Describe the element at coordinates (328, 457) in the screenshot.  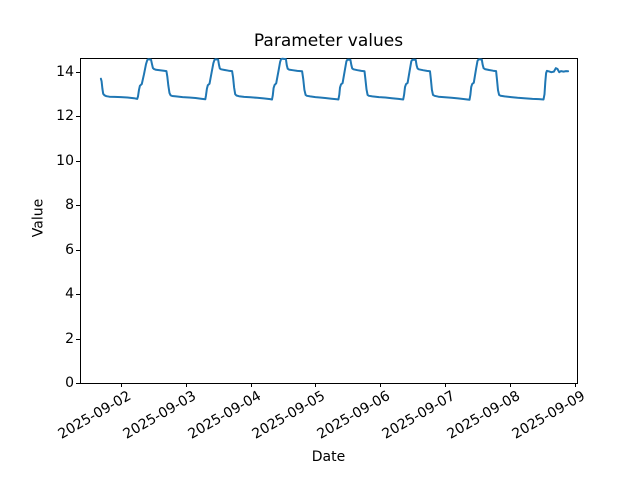
I see `x-axis-label: Date` at that location.